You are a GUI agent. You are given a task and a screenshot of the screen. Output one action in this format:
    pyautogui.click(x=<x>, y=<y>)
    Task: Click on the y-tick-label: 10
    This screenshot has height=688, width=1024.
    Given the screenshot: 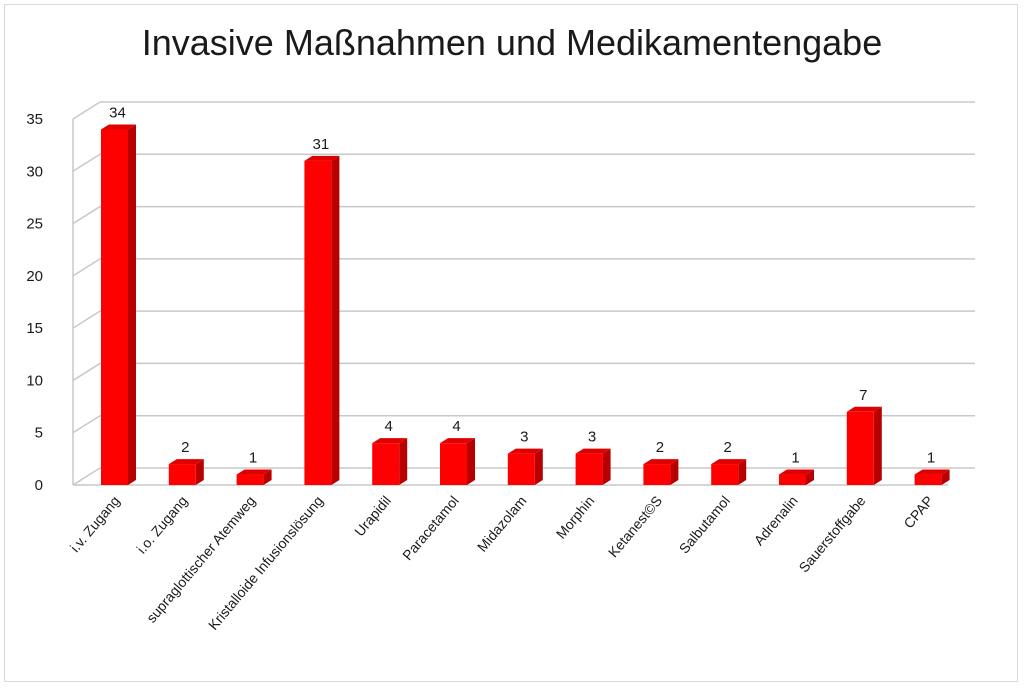 What is the action you would take?
    pyautogui.click(x=34, y=380)
    